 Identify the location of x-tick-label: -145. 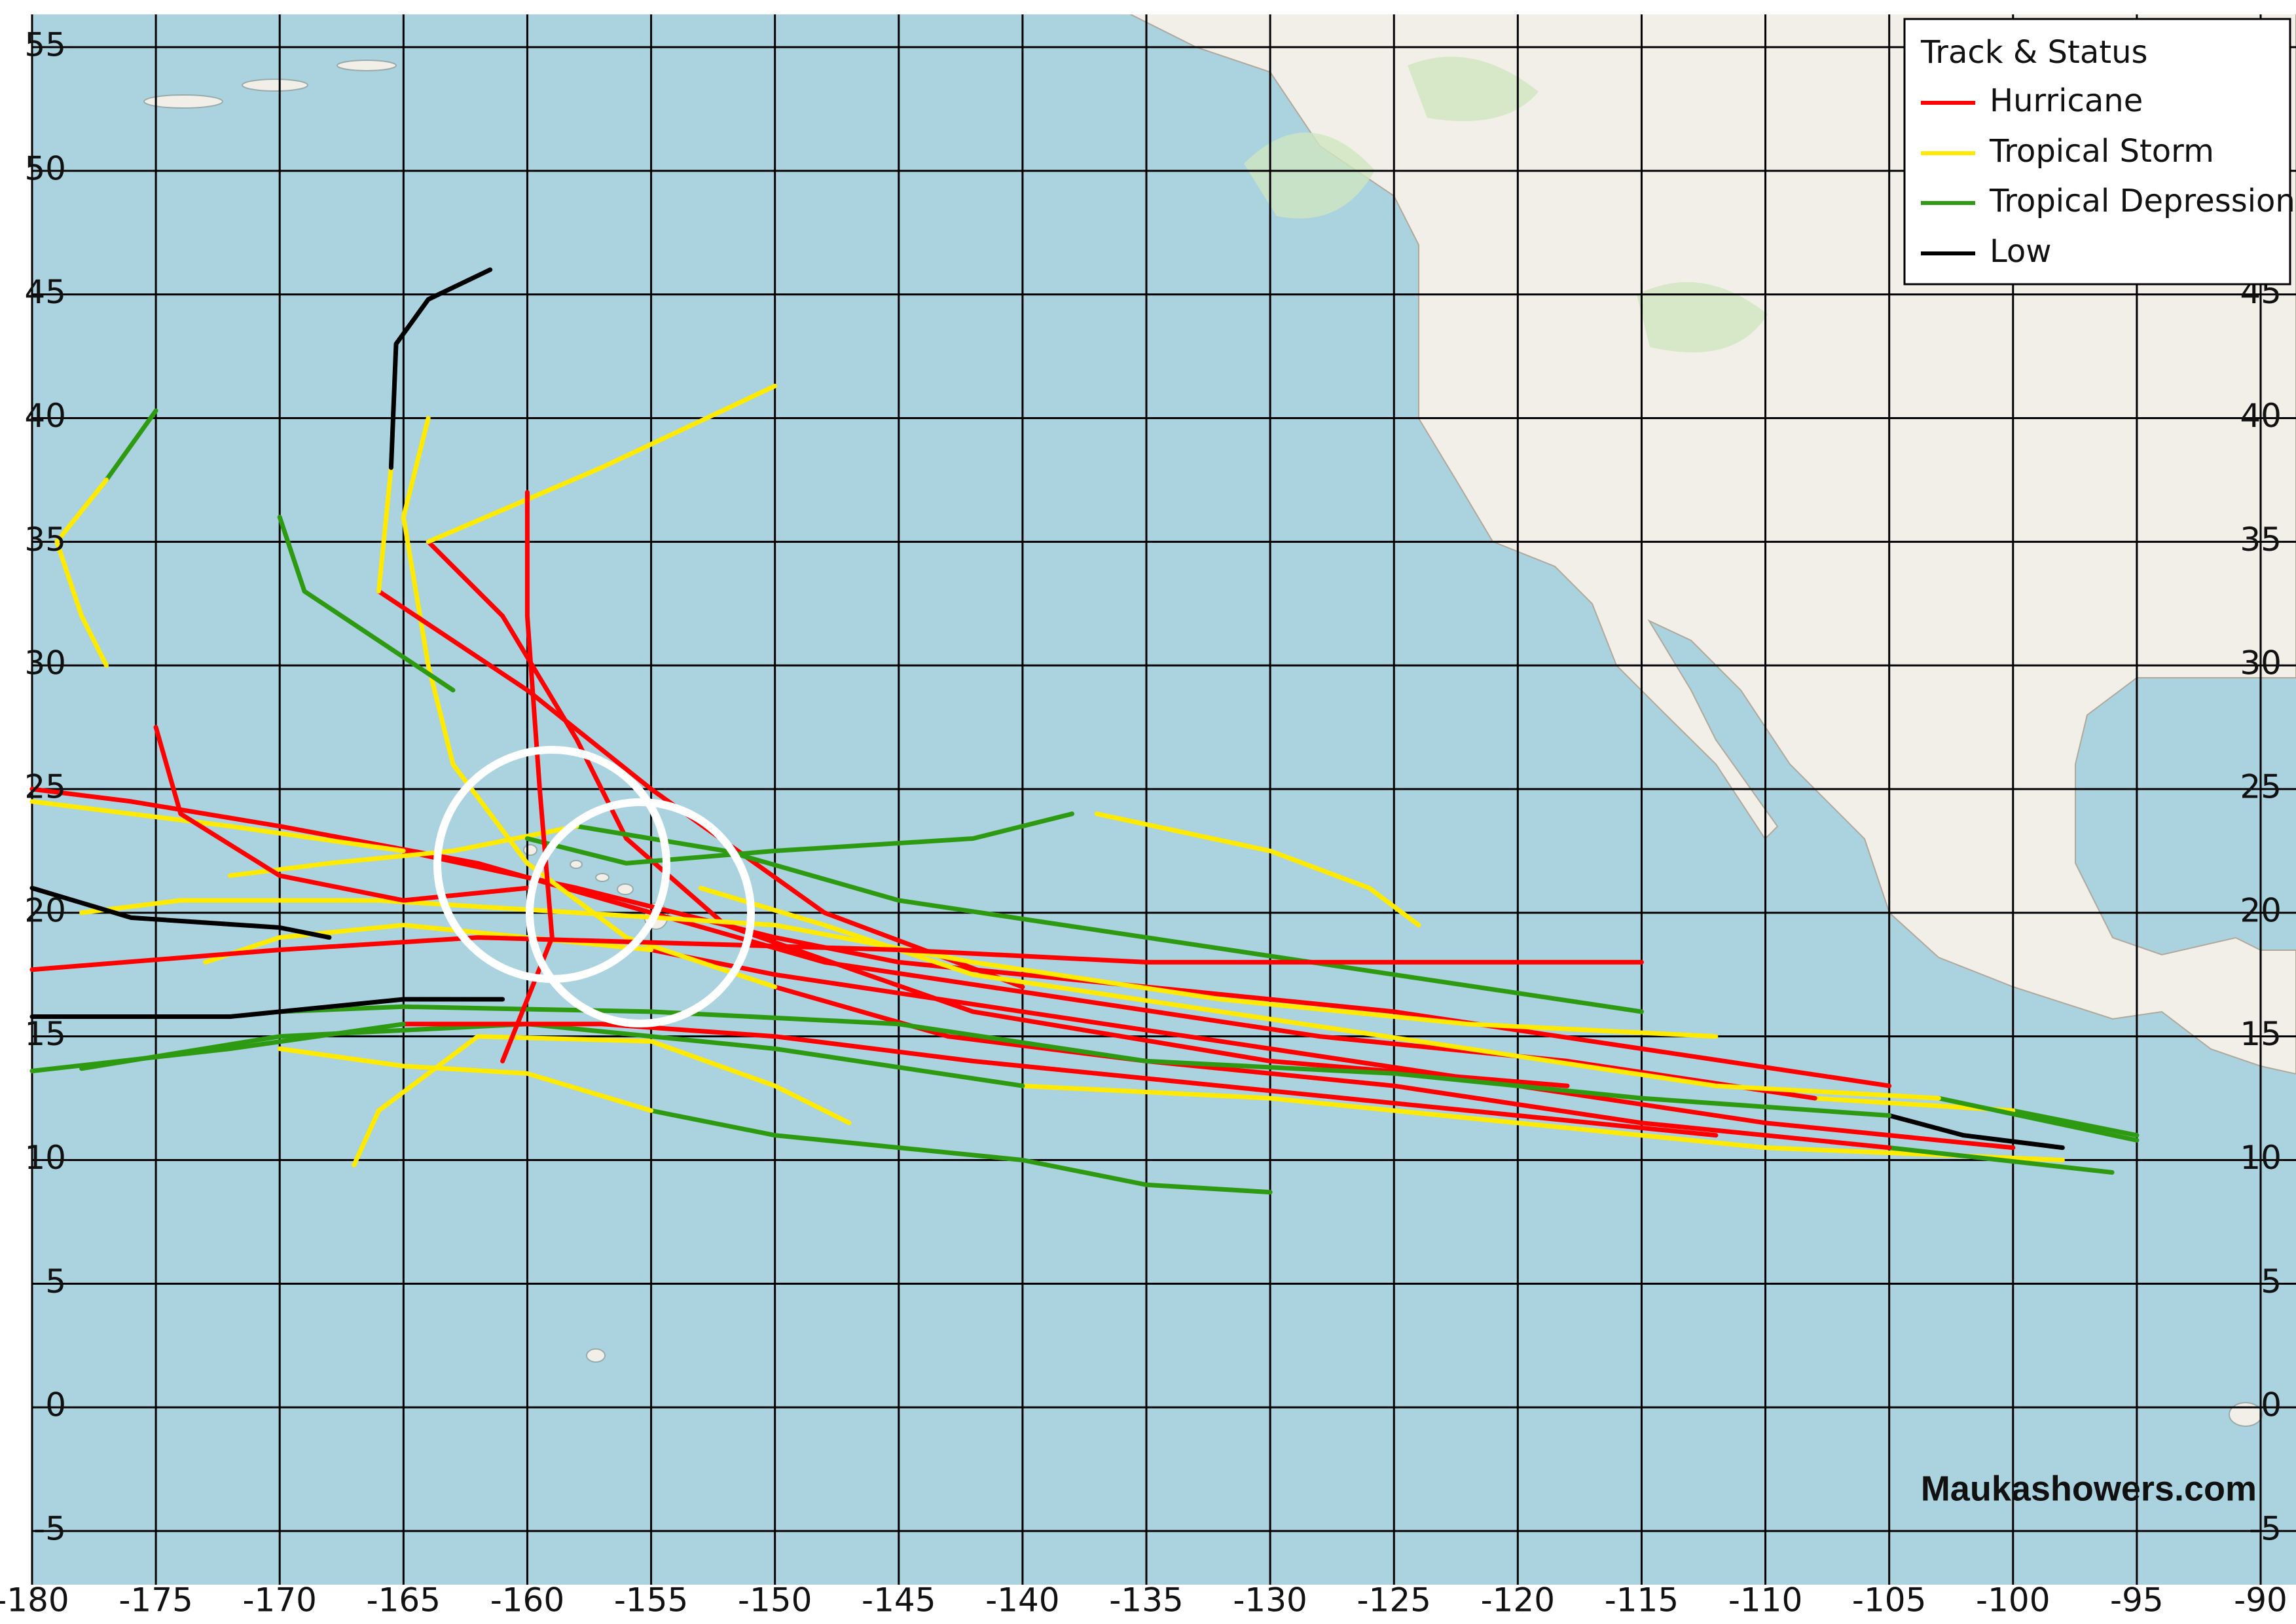
(899, 1600).